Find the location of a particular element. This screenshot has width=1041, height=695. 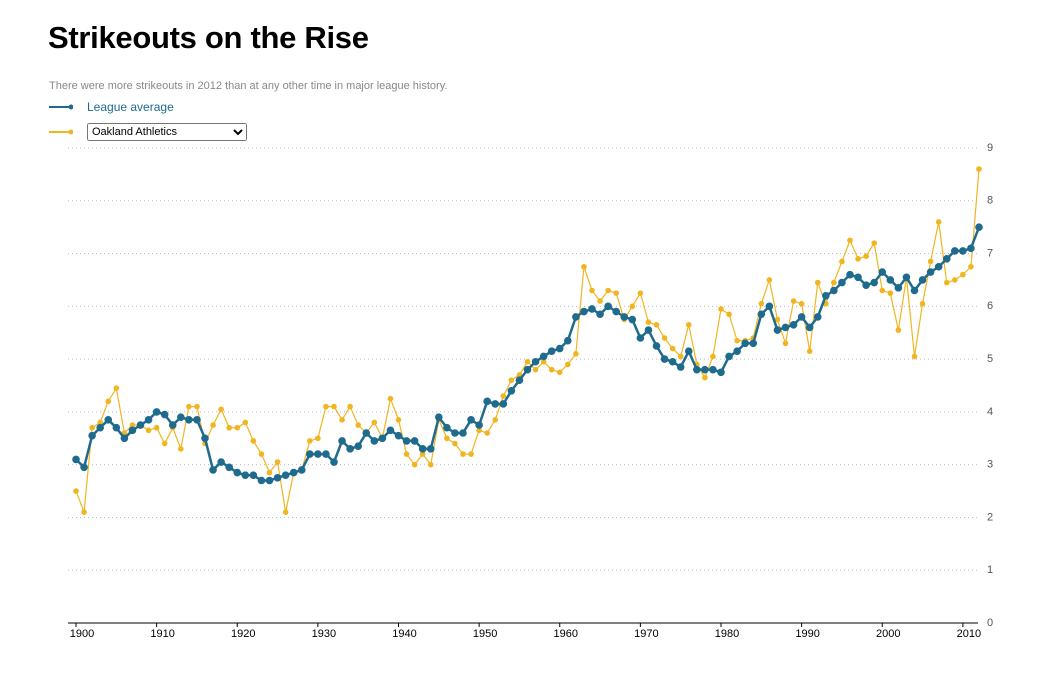

legend-entry: League average is located at coordinates (111, 107).